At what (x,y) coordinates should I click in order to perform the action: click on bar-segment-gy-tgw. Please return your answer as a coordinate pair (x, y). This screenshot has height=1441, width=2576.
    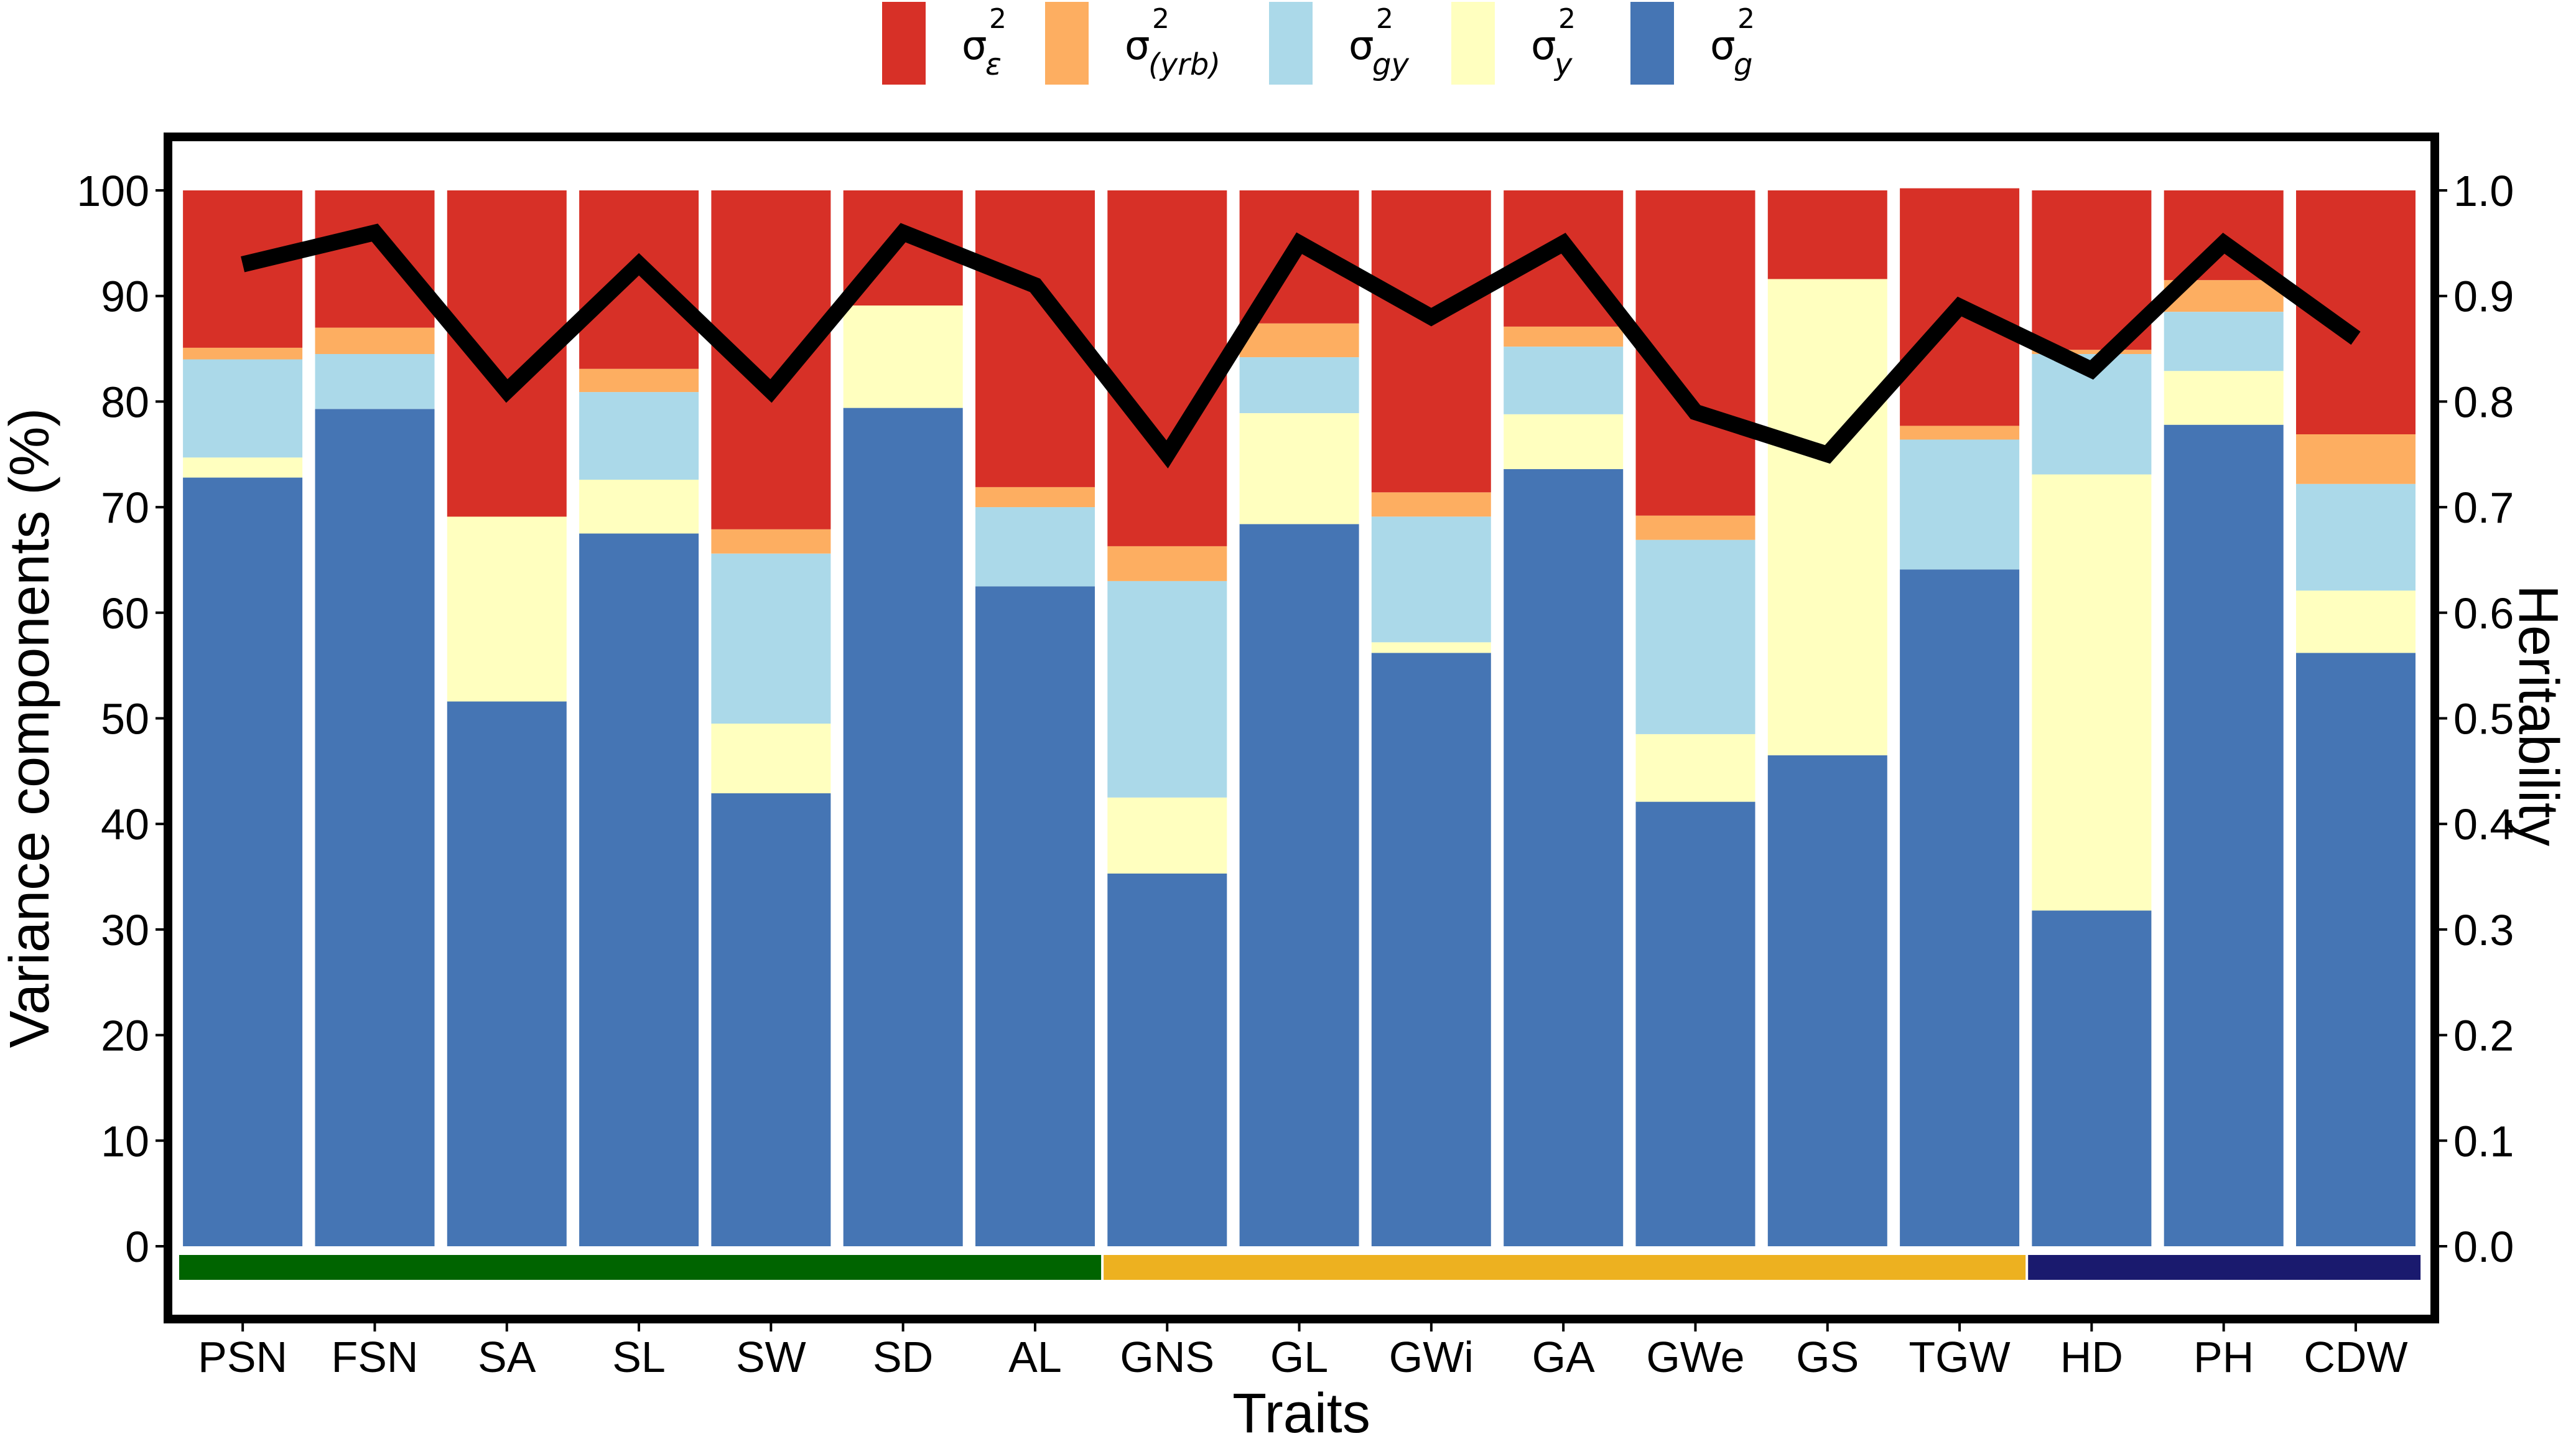
    Looking at the image, I should click on (1960, 504).